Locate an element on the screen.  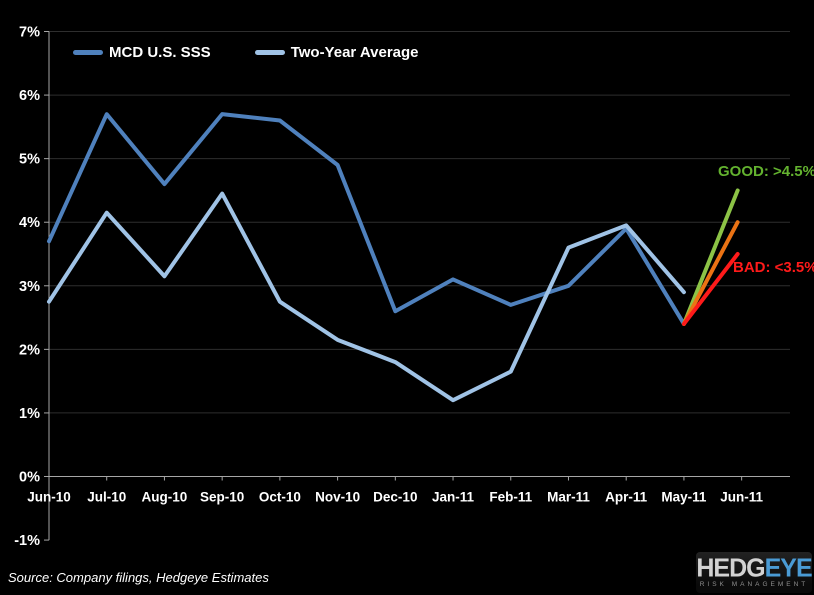
y-axis-tick-label: 3% is located at coordinates (29, 287).